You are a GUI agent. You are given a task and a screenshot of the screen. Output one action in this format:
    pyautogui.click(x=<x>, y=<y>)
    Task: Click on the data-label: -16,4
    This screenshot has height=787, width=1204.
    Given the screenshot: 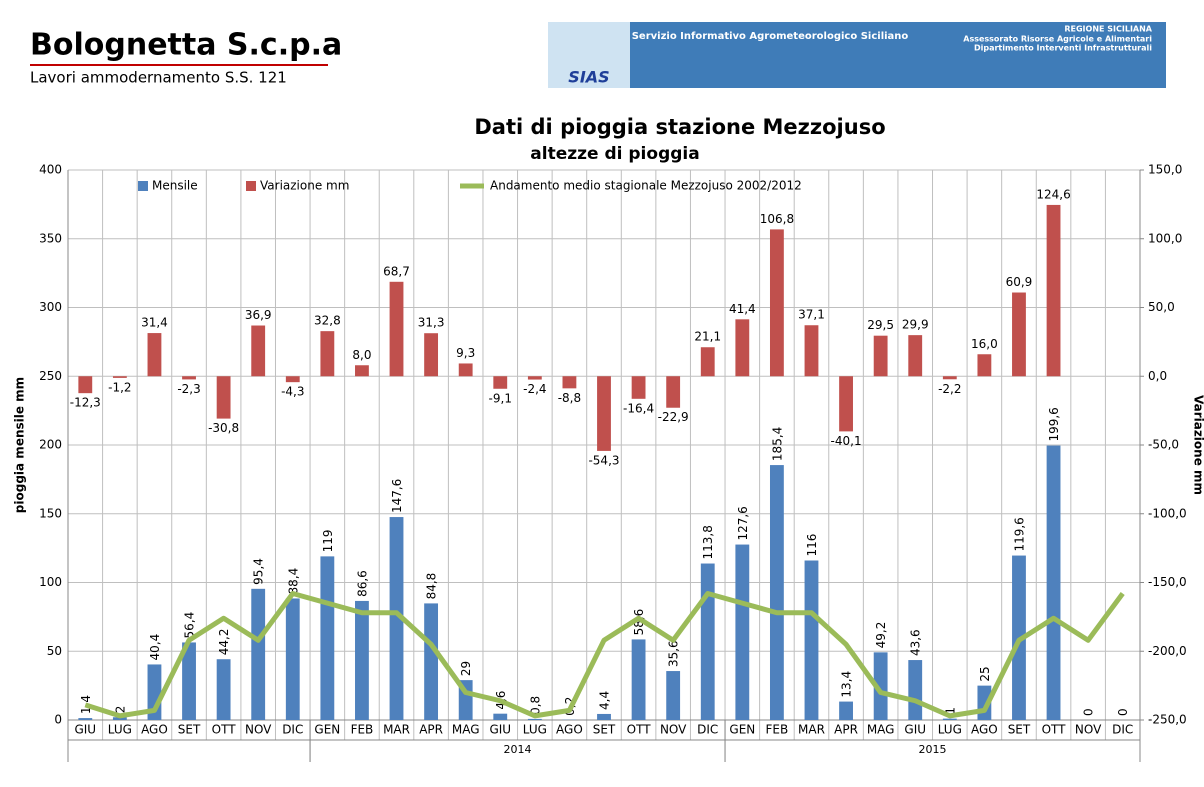 What is the action you would take?
    pyautogui.click(x=638, y=408)
    